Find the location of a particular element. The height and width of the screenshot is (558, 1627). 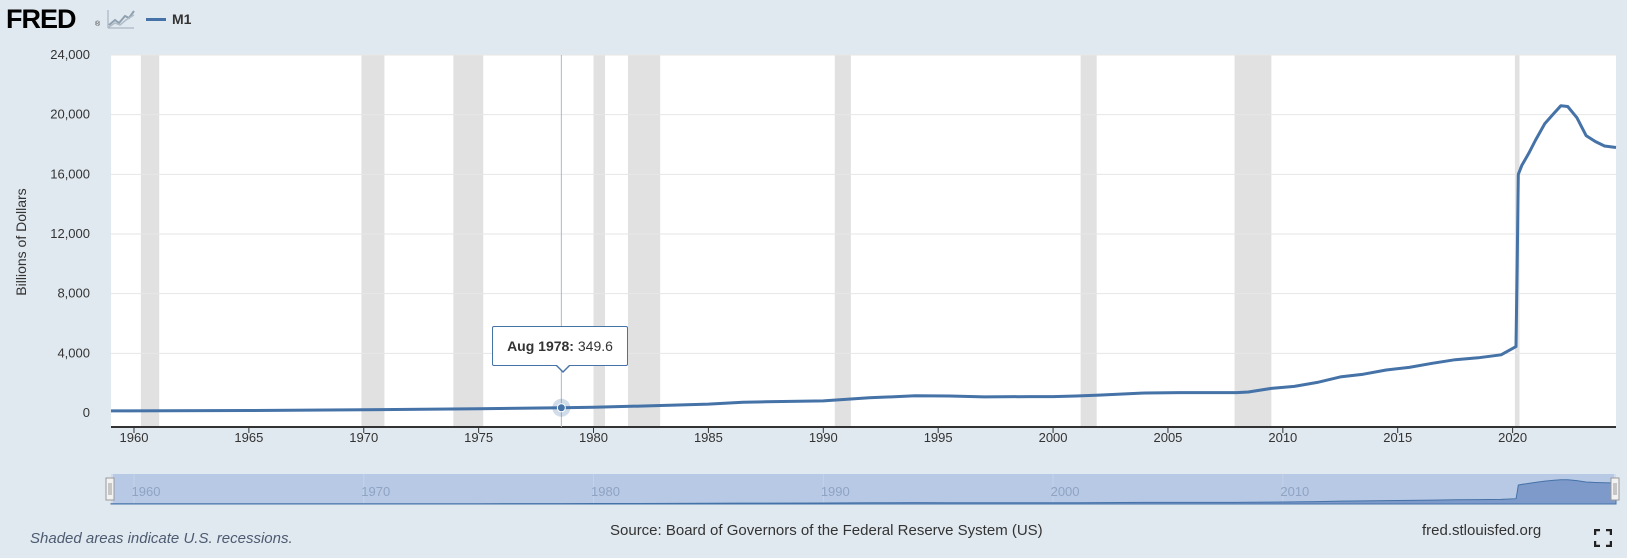

y-tick-label: 4,000 is located at coordinates (73, 352).